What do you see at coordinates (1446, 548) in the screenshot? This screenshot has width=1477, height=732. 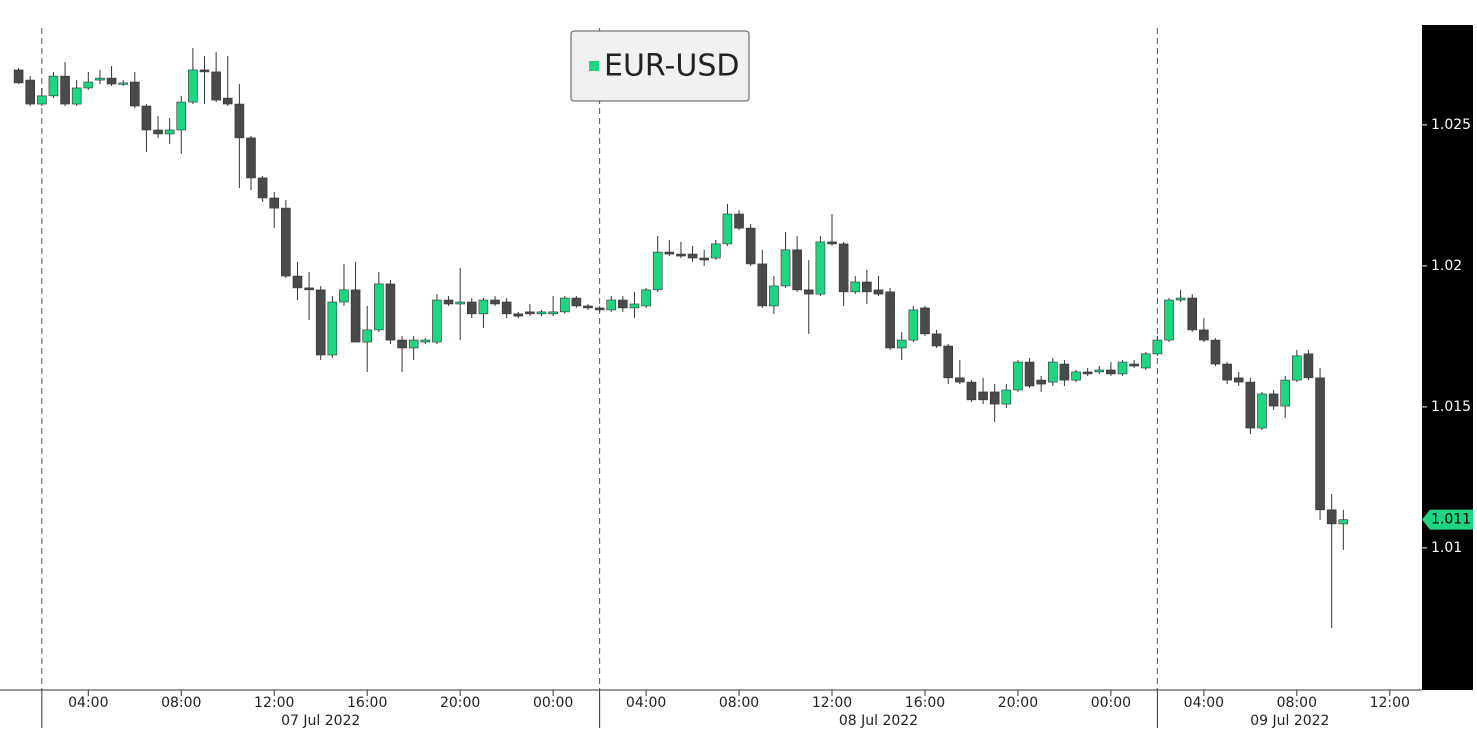 I see `y-tick-label: 1.01` at bounding box center [1446, 548].